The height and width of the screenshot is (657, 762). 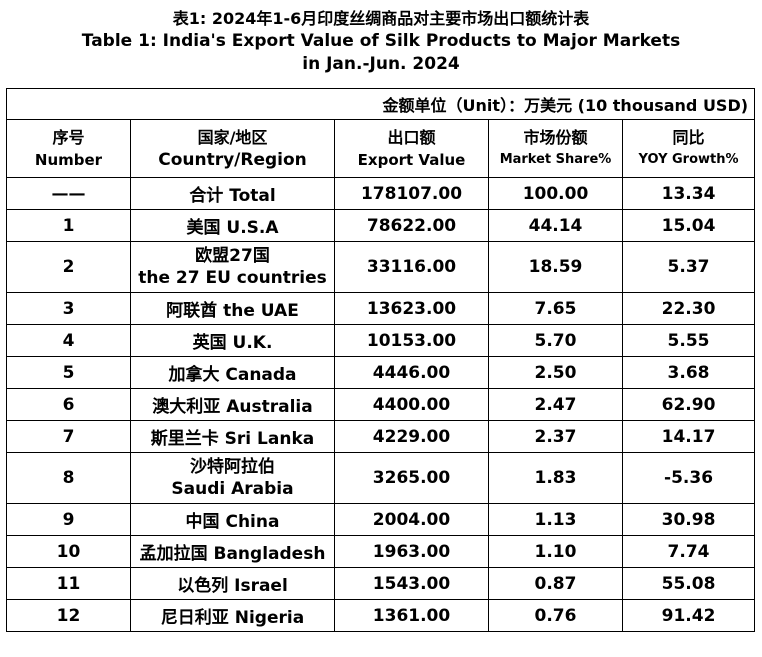 What do you see at coordinates (232, 267) in the screenshot?
I see `row-country: 欧盟27国 the 27 EU countries` at bounding box center [232, 267].